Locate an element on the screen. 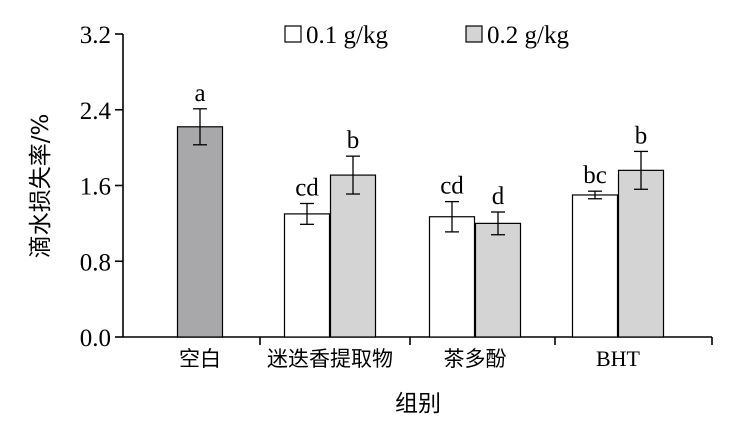 The width and height of the screenshot is (733, 433). y-tick-label-0: 0.0 is located at coordinates (95, 338).